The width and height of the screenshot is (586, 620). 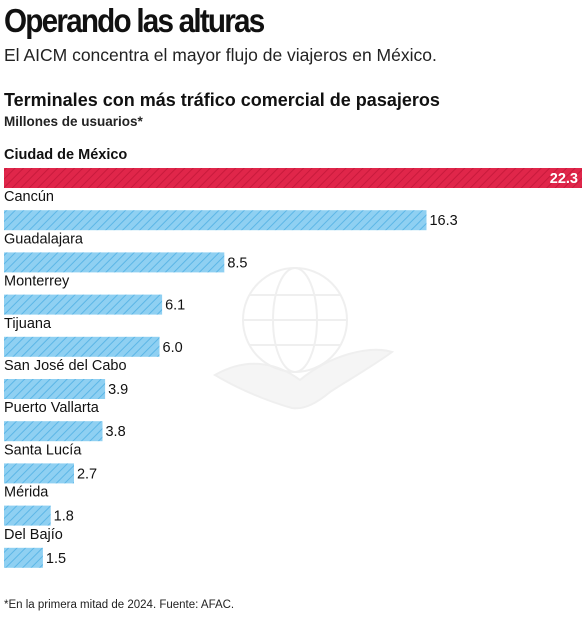 I want to click on category-label-del-bajio: Del Bajío, so click(x=33, y=535).